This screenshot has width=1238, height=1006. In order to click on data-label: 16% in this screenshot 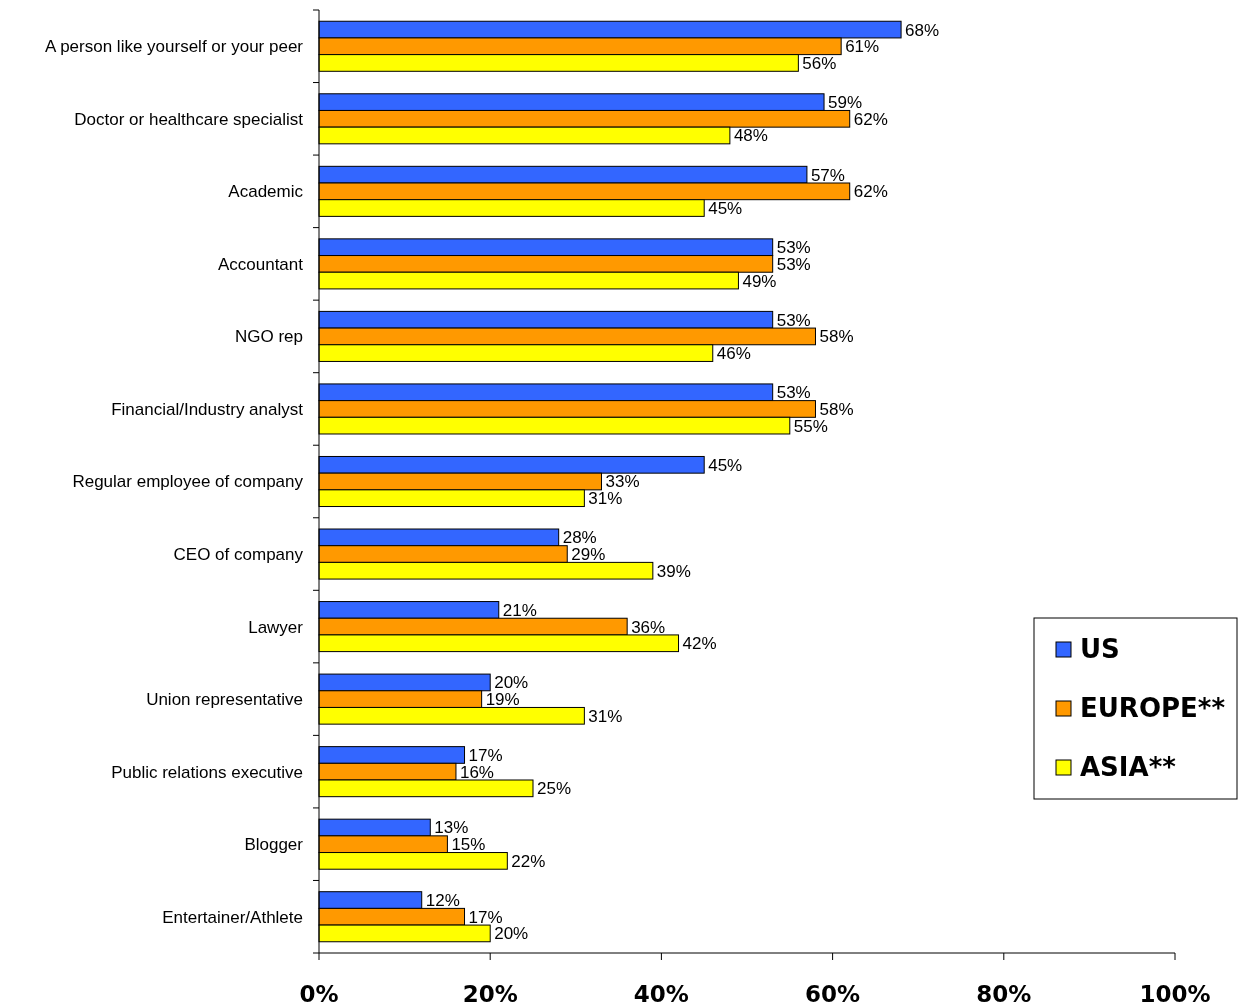, I will do `click(476, 772)`.